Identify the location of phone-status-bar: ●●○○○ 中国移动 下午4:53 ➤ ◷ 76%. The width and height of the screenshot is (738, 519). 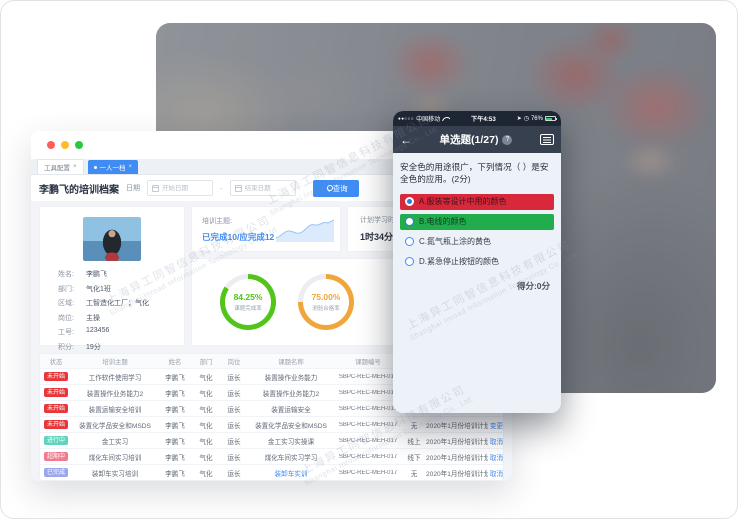
(477, 118).